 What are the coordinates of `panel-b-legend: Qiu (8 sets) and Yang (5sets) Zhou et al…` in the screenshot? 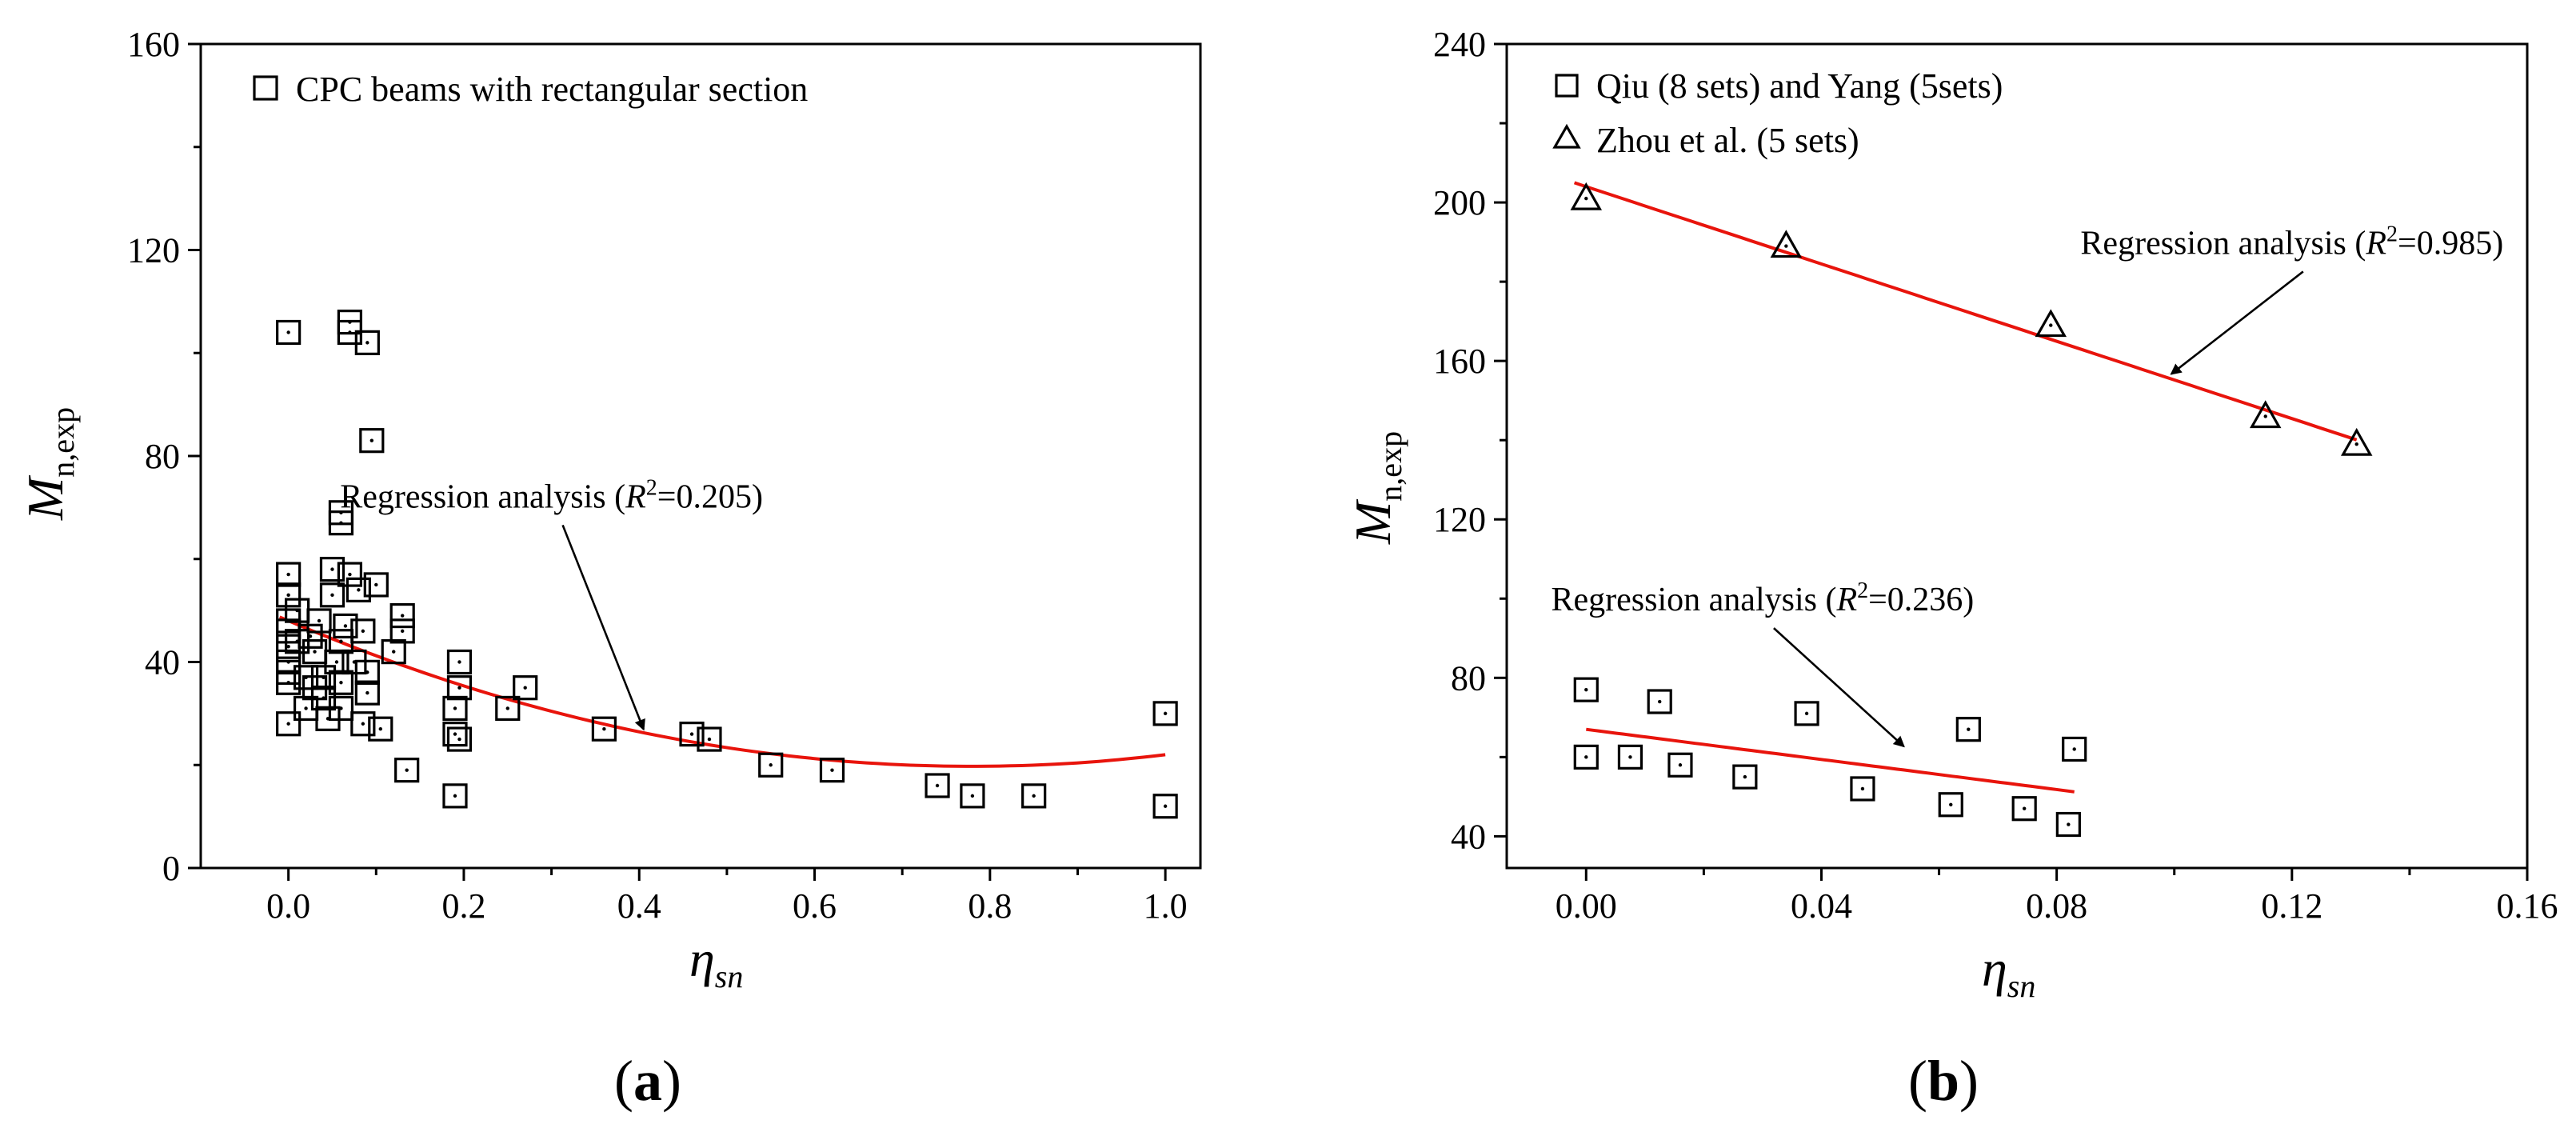 It's located at (1778, 113).